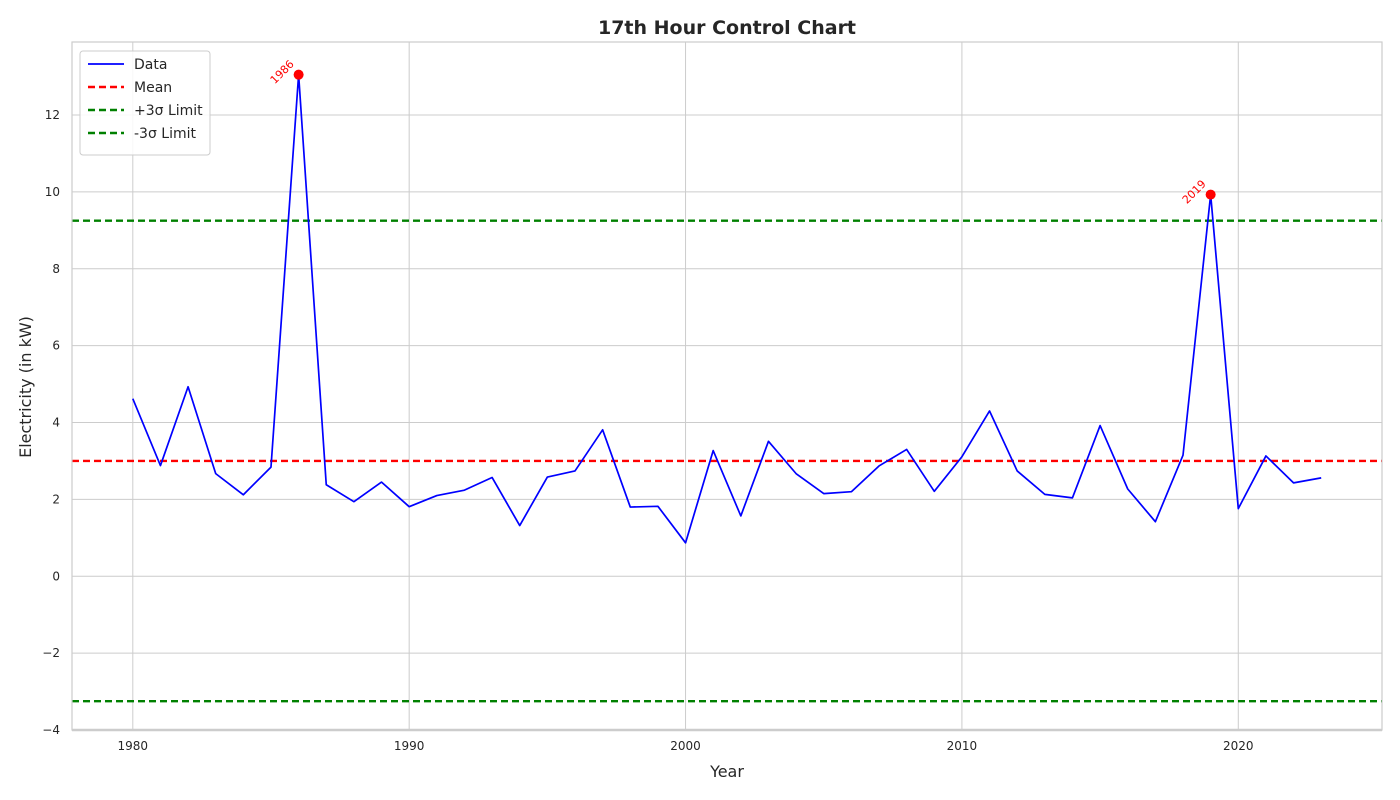 This screenshot has height=800, width=1400. What do you see at coordinates (56, 576) in the screenshot?
I see `y-tick-label: 0` at bounding box center [56, 576].